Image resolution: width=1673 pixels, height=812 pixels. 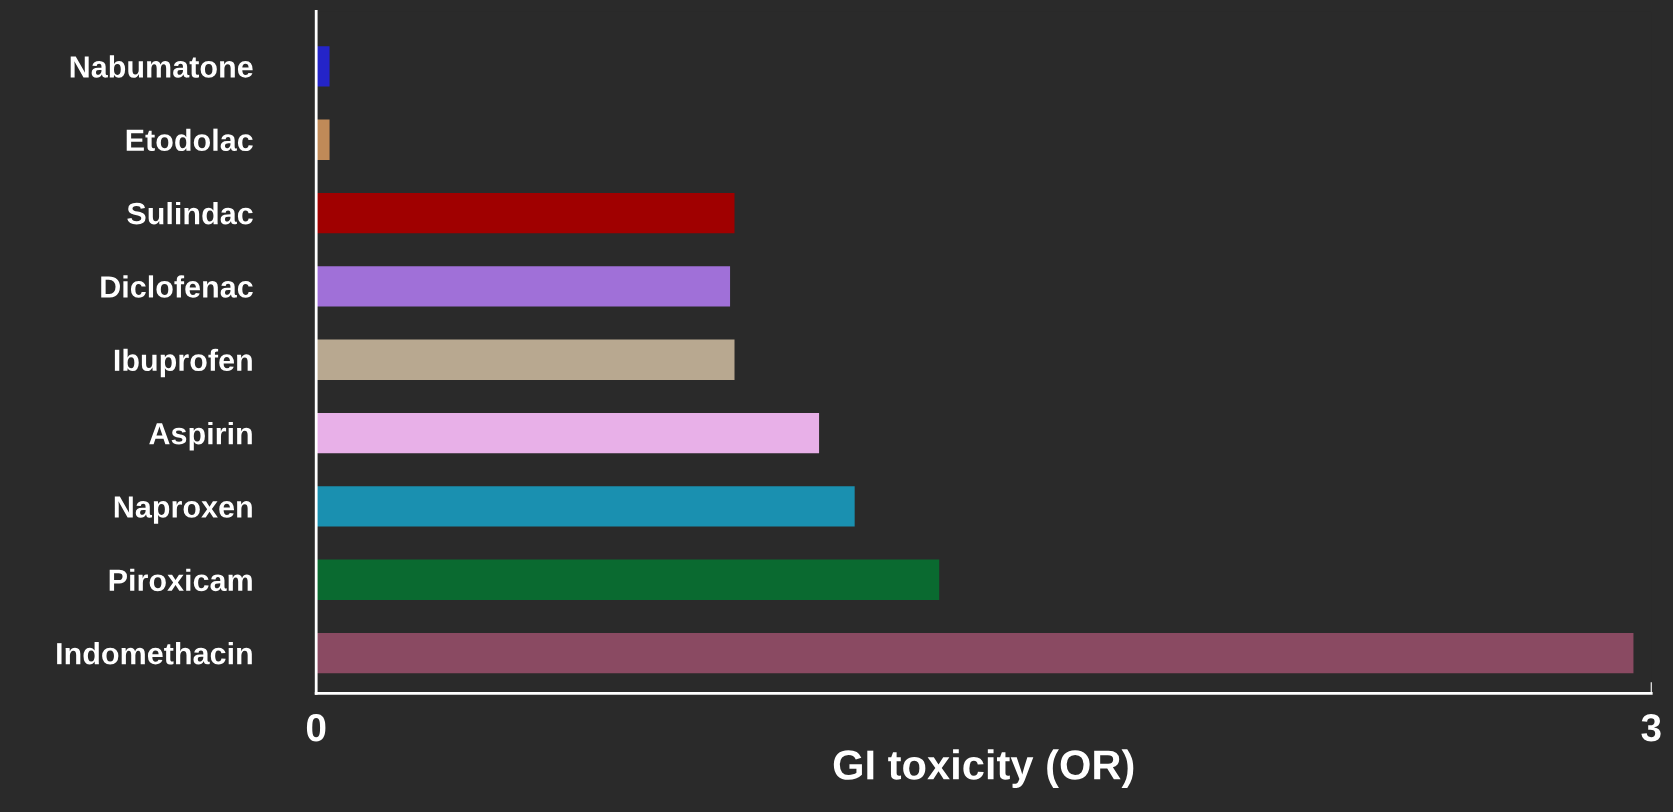 What do you see at coordinates (154, 653) in the screenshot?
I see `y-tick-label: Indomethacin` at bounding box center [154, 653].